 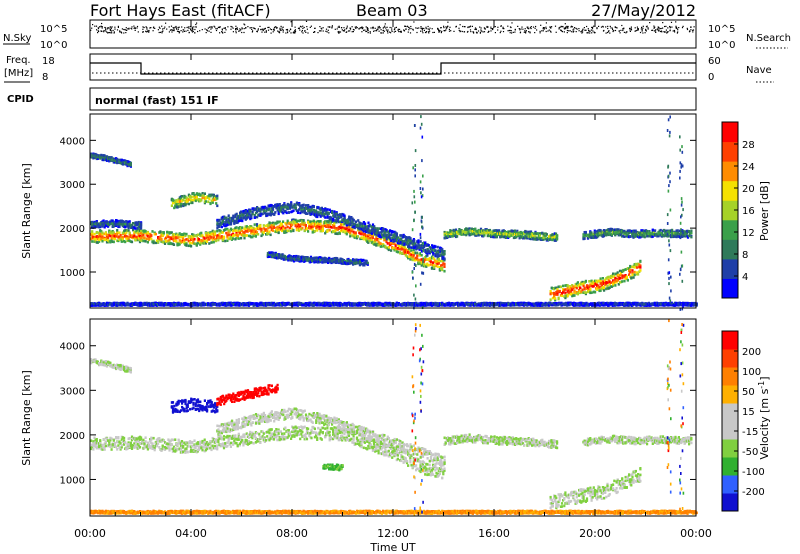 What do you see at coordinates (759, 70) in the screenshot?
I see `nave-label: Nave` at bounding box center [759, 70].